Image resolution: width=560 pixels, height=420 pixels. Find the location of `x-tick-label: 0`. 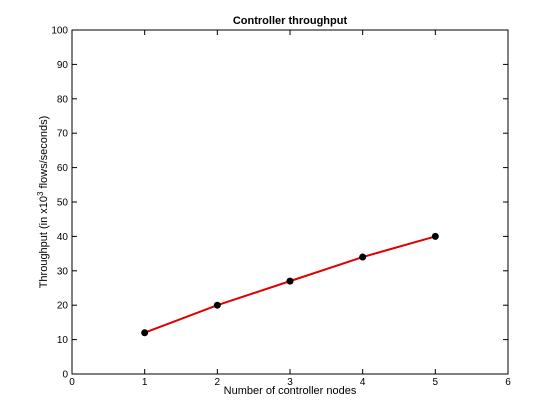

x-tick-label: 0 is located at coordinates (72, 382).